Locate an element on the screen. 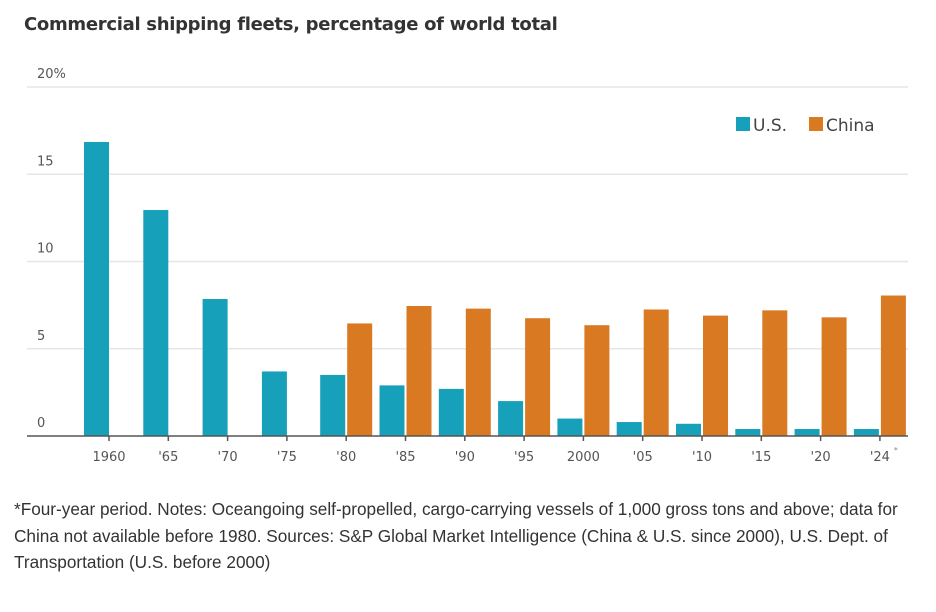 The height and width of the screenshot is (612, 936). x-tick-label: '90 is located at coordinates (465, 457).